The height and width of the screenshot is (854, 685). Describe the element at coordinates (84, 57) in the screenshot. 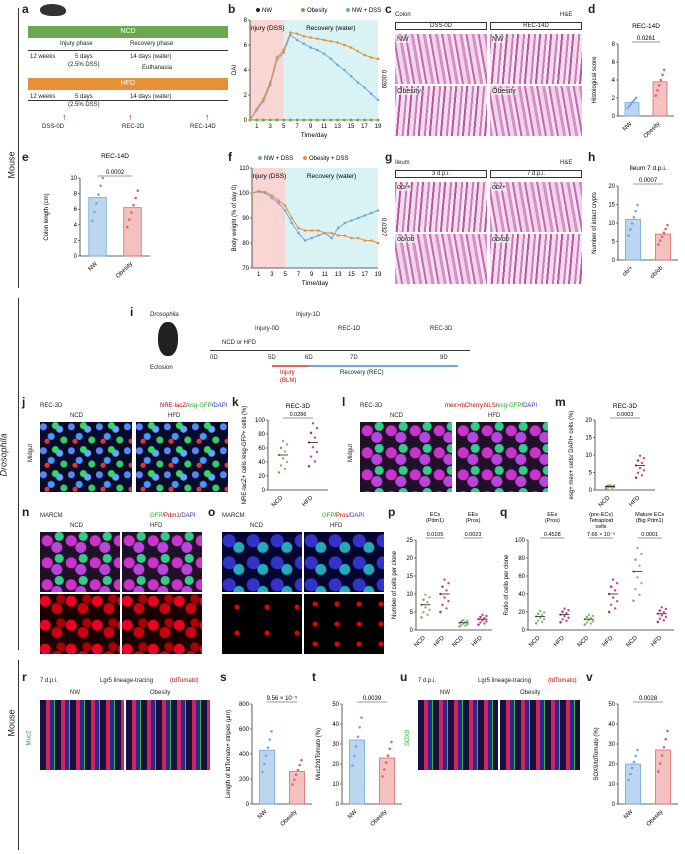

I see `a-days-1: 5 days` at that location.